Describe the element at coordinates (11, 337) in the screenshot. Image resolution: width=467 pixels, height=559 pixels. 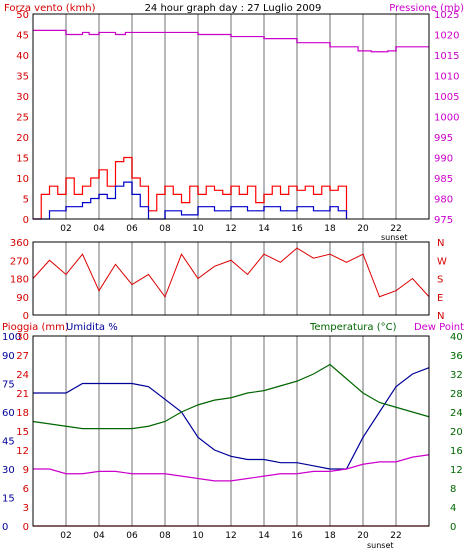
I see `rain-ytick-label: 100` at that location.